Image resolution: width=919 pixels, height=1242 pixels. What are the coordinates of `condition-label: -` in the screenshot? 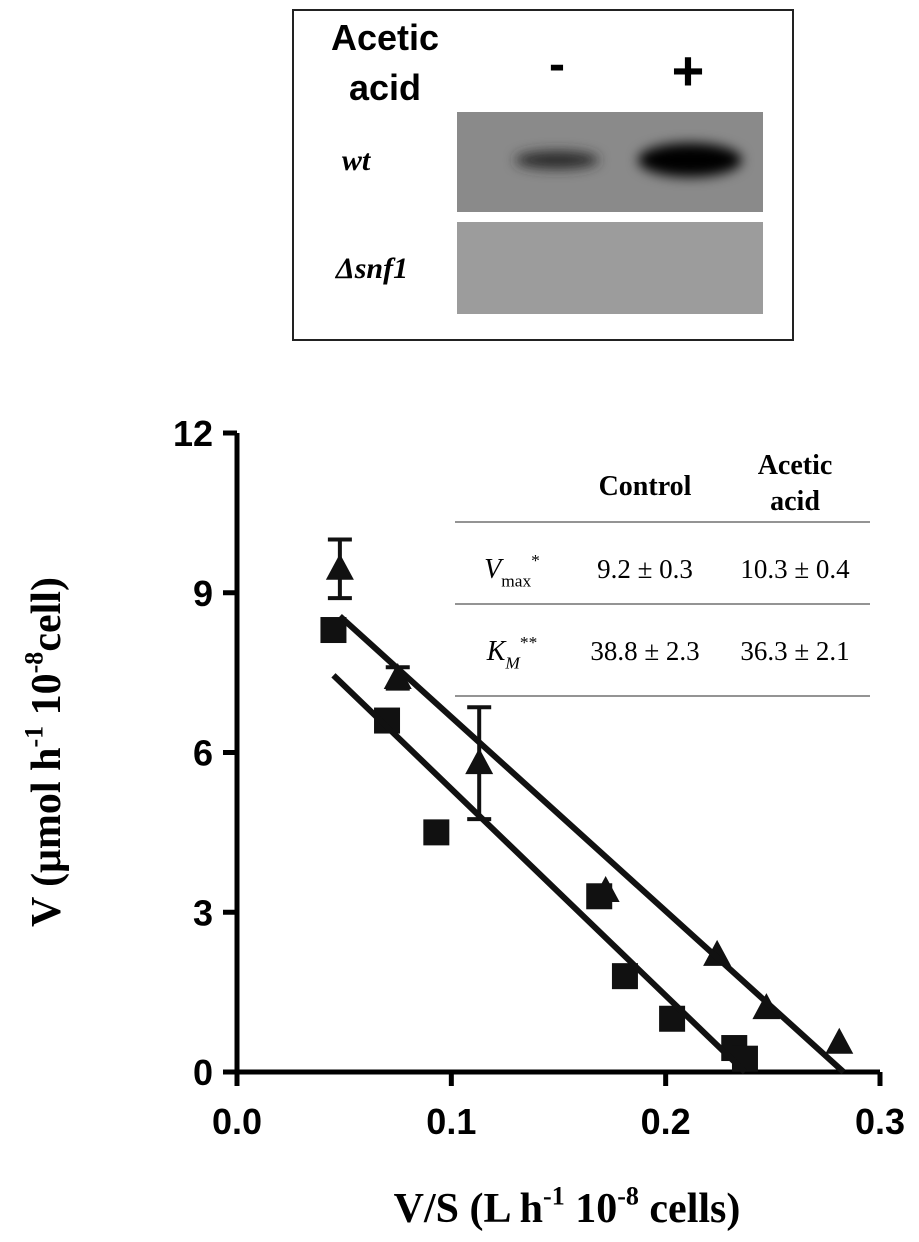 It's located at (557, 64).